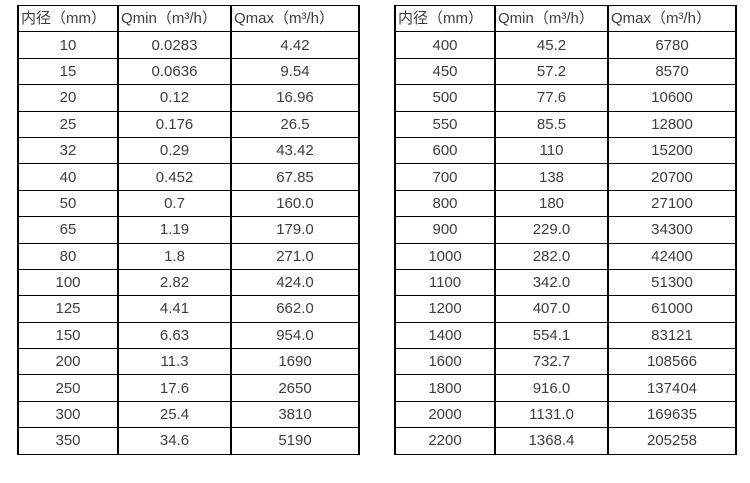 Image resolution: width=750 pixels, height=483 pixels. What do you see at coordinates (188, 282) in the screenshot?
I see `table-row: 100 2.82 424.0` at bounding box center [188, 282].